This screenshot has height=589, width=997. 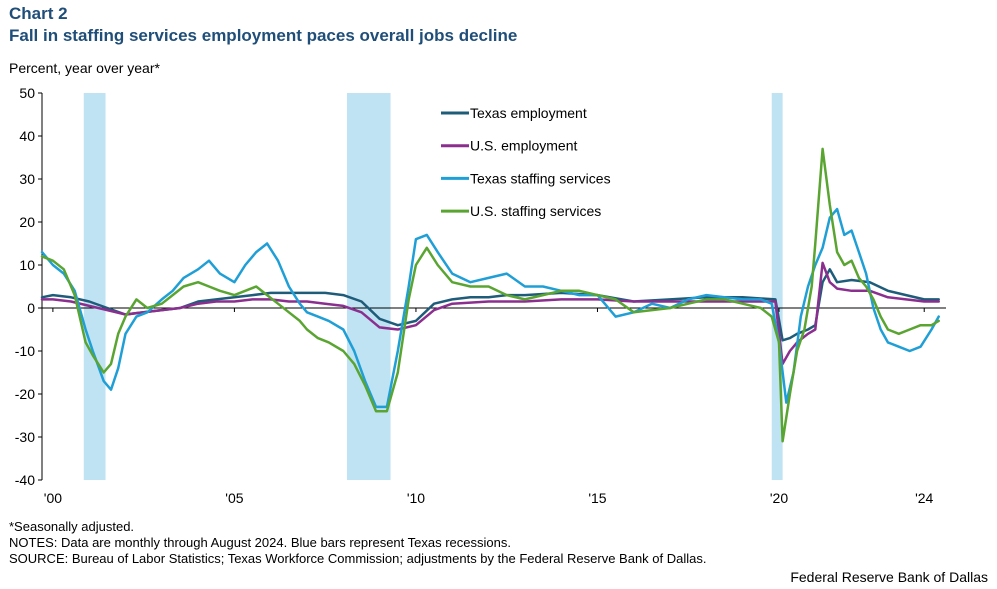 I want to click on legend-label-texas-employment: Texas employment, so click(x=528, y=113).